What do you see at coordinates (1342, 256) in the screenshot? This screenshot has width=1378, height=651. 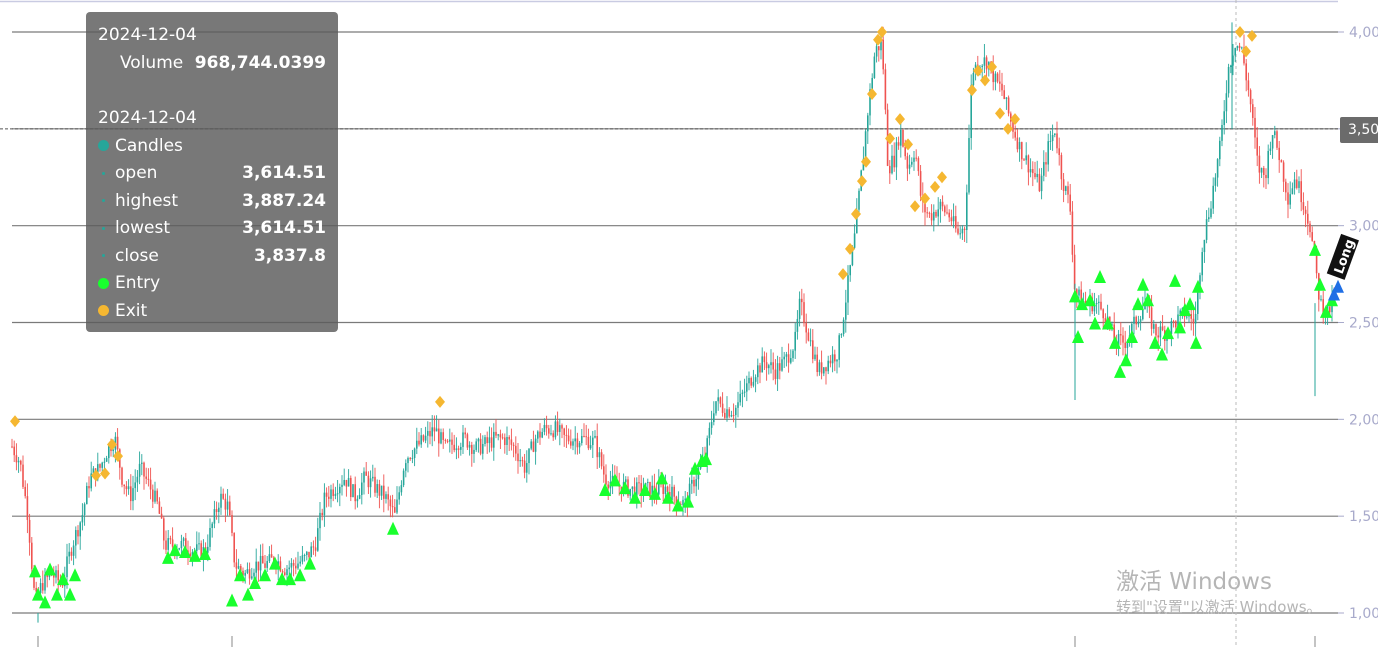 I see `long-tag-bg` at bounding box center [1342, 256].